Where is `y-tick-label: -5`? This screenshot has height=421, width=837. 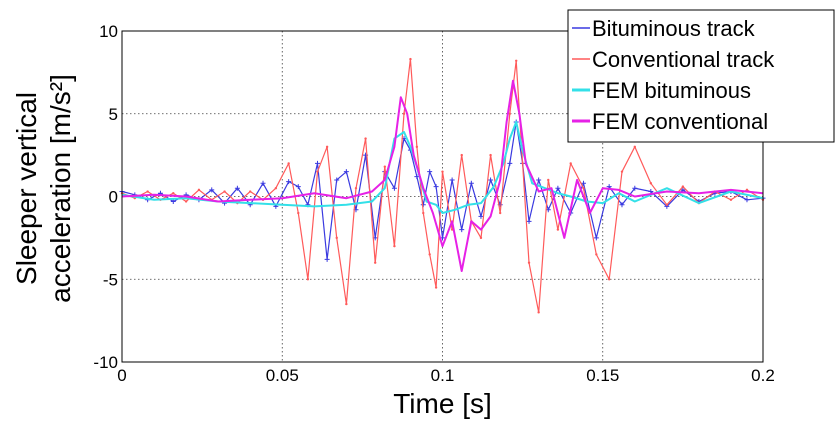 y-tick-label: -5 is located at coordinates (110, 279).